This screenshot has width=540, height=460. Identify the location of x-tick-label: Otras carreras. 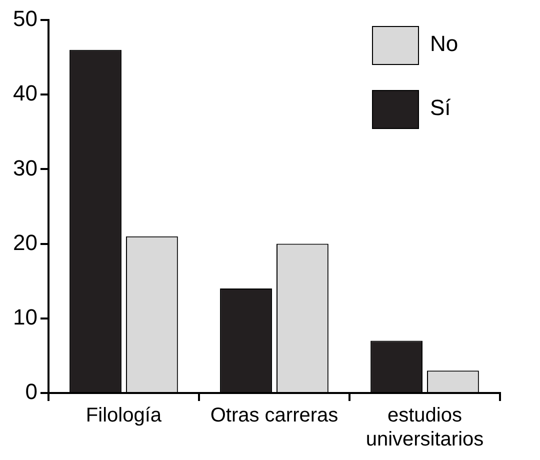
(274, 415).